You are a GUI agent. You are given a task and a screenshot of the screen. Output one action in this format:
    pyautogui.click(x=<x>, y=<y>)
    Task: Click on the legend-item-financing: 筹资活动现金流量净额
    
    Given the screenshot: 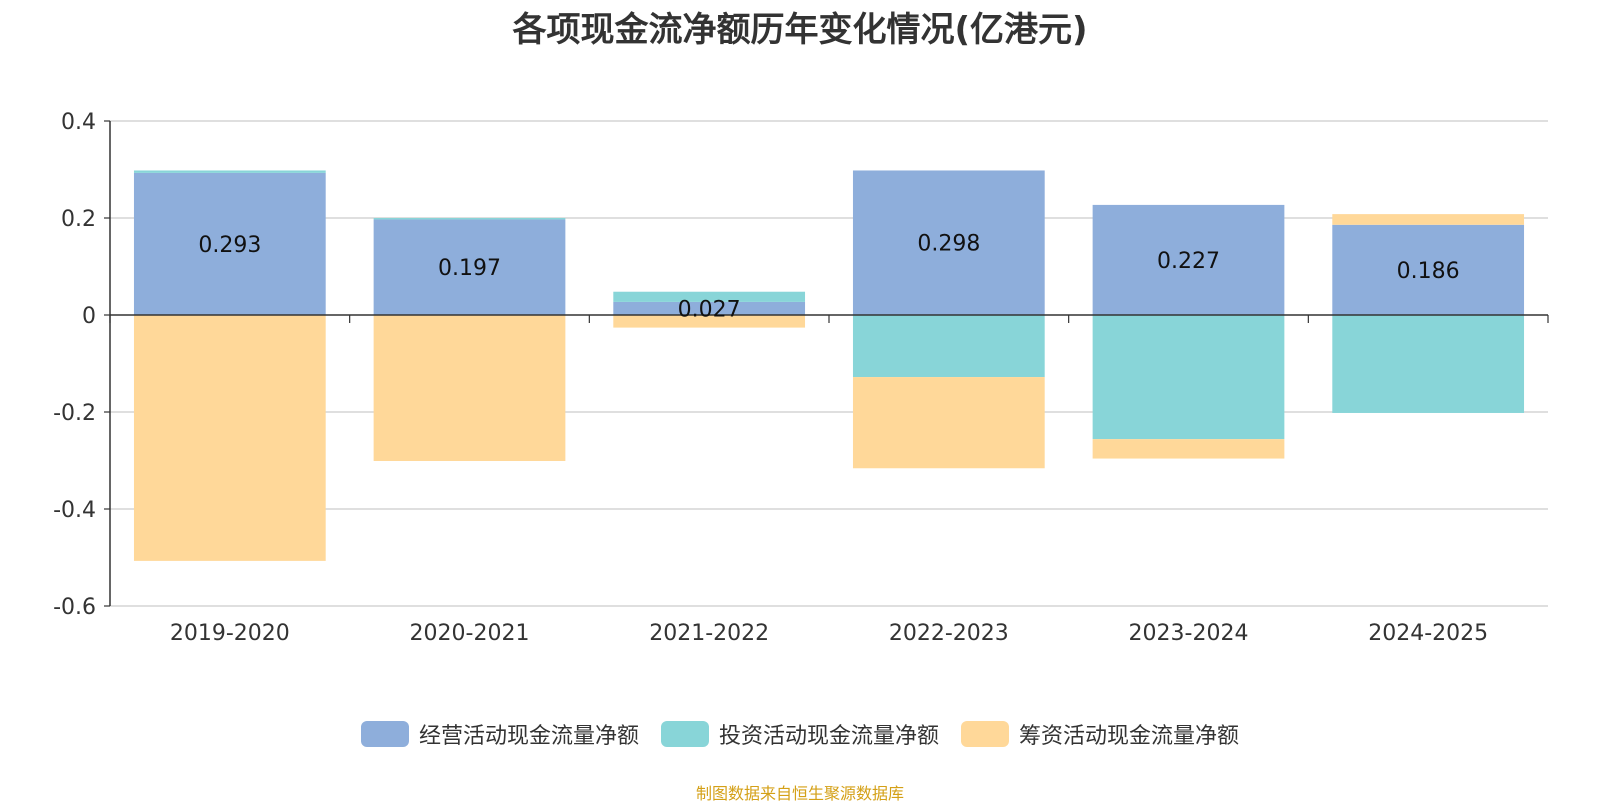 What is the action you would take?
    pyautogui.click(x=1100, y=734)
    